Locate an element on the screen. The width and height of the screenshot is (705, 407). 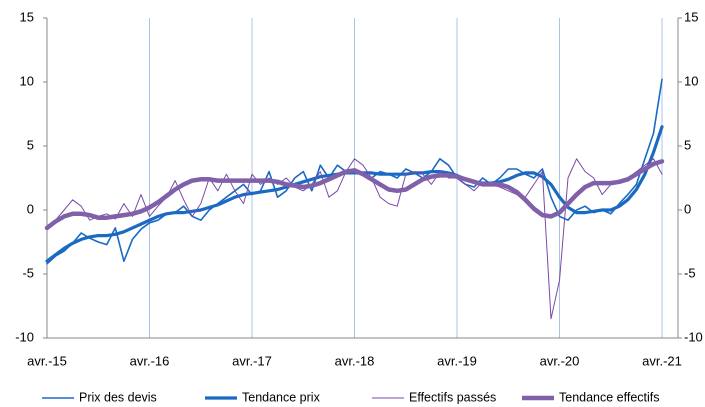
y-tick-label: 10 is located at coordinates (27, 80).